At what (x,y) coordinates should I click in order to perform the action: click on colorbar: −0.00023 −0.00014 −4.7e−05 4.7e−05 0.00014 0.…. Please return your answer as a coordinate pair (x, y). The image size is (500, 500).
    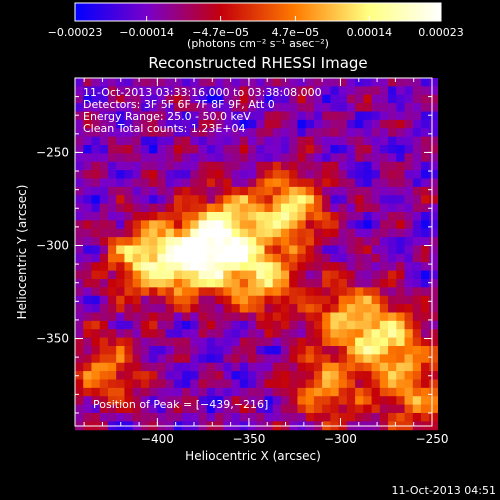
    Looking at the image, I should click on (256, 26).